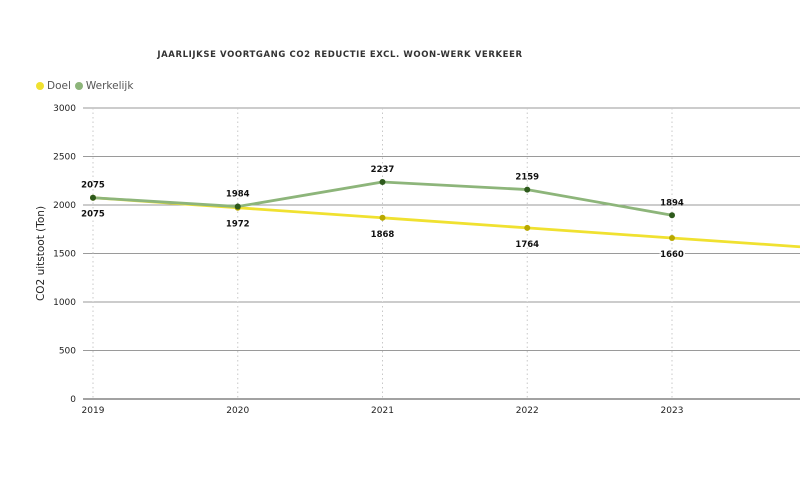 The image size is (800, 480). Describe the element at coordinates (64, 109) in the screenshot. I see `y-tick-label: 3000` at that location.